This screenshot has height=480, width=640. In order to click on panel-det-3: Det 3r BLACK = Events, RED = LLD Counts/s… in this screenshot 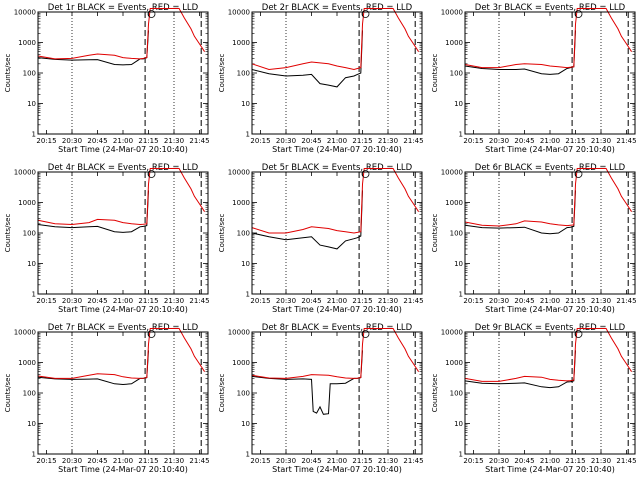, I will do `click(534, 78)`.